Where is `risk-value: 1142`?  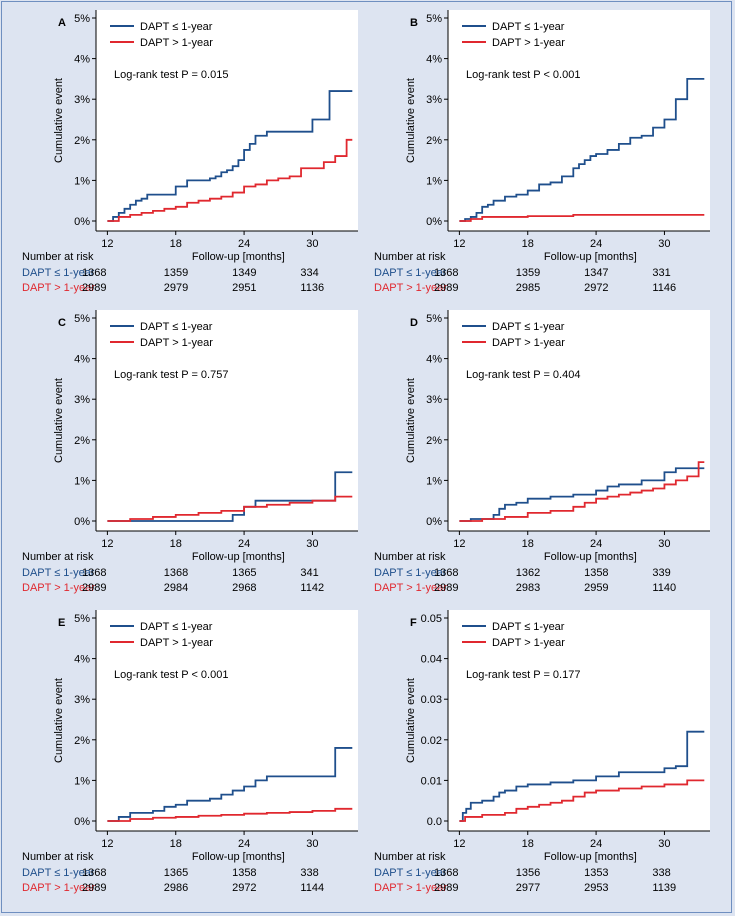
risk-value: 1142 is located at coordinates (312, 588).